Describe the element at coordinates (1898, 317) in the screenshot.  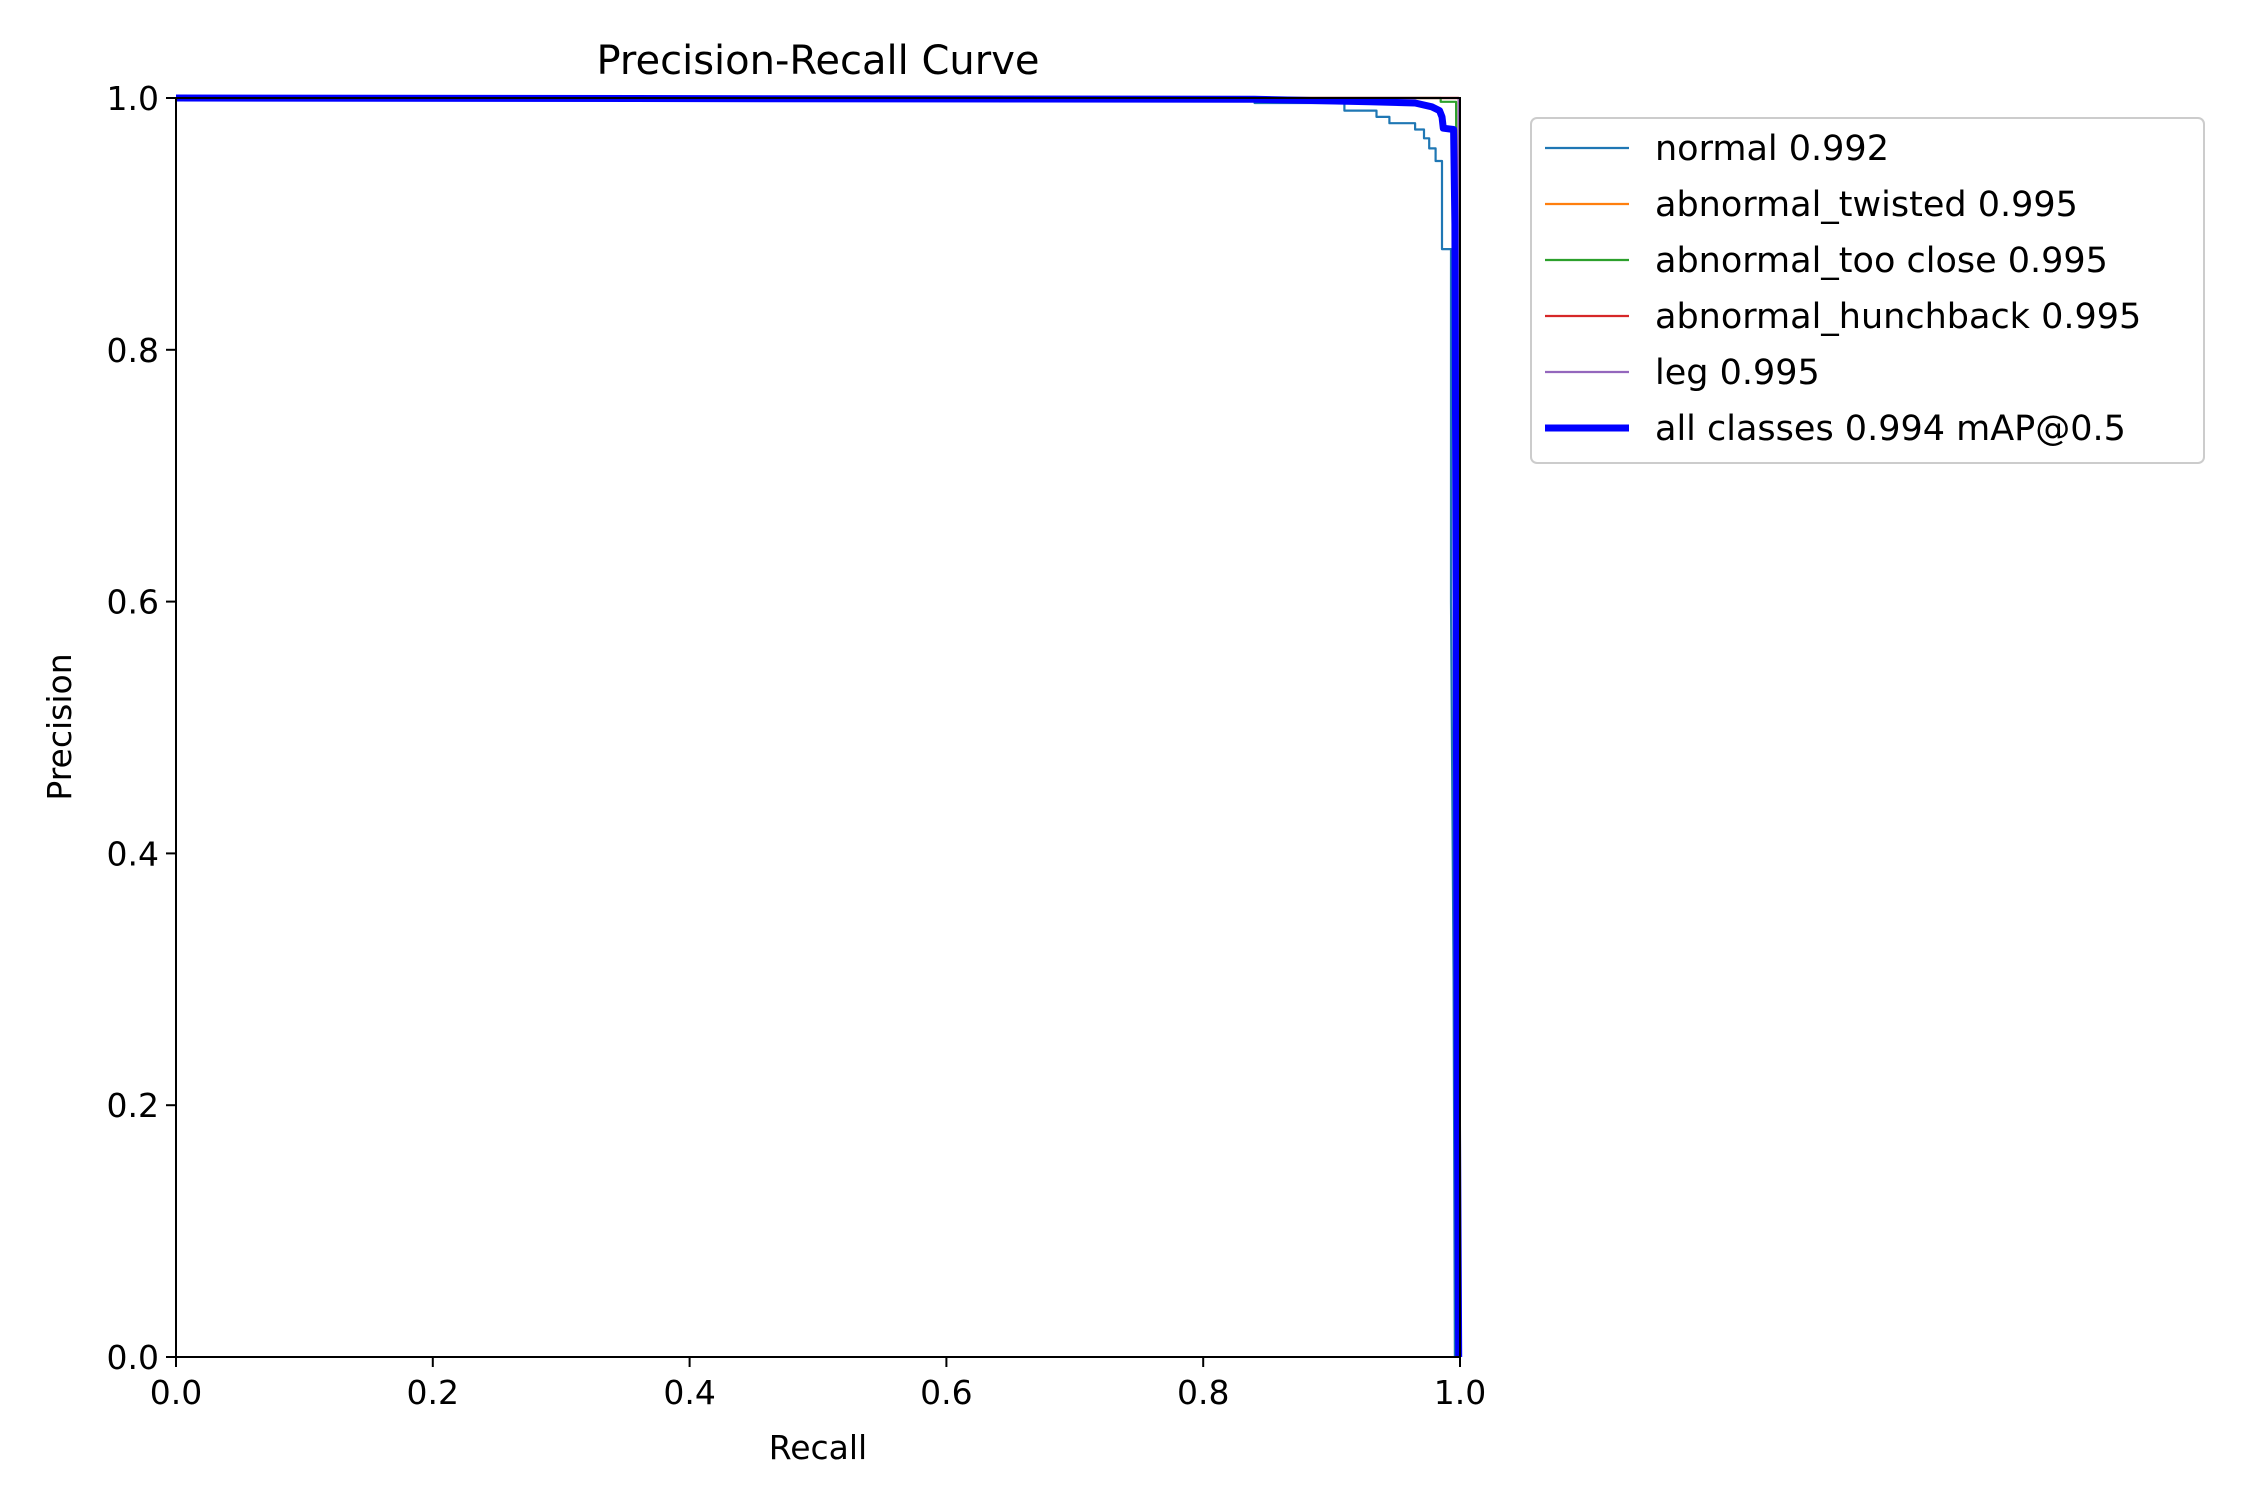
I see `legend-label-3: abnormal_hunchback 0.995` at that location.